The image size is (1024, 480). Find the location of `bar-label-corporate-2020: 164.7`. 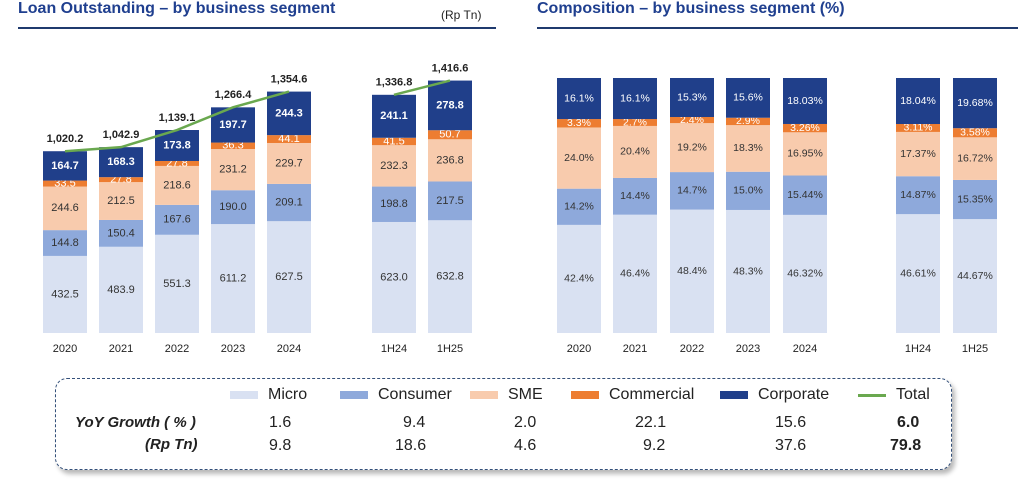

bar-label-corporate-2020: 164.7 is located at coordinates (65, 166).